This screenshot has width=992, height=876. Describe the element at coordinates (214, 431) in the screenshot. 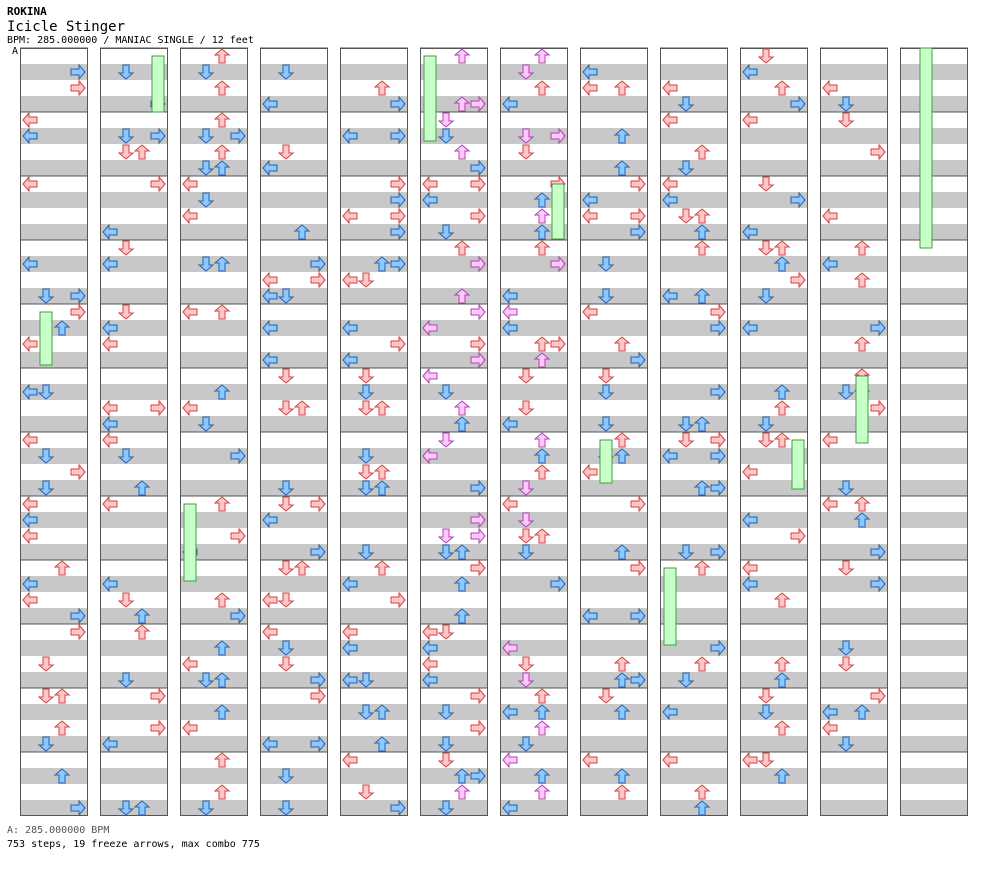

I see `chart-column` at that location.